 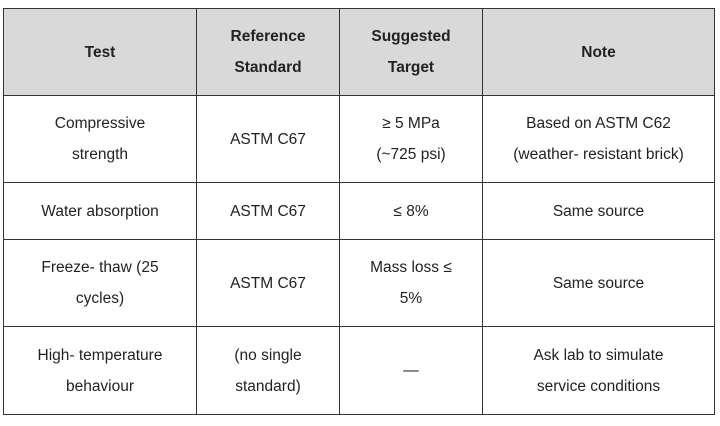 I want to click on cell-line: —, so click(x=411, y=370).